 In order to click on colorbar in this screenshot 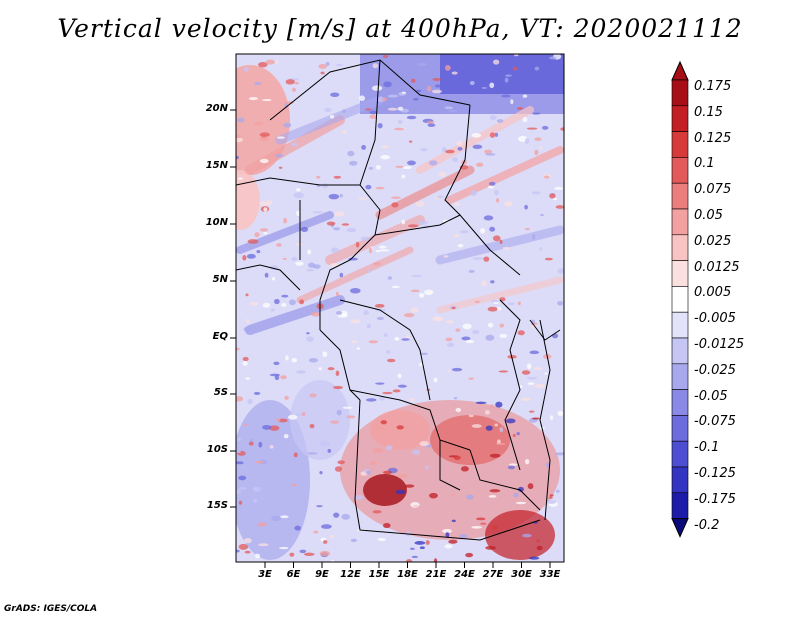, I will do `click(680, 299)`.